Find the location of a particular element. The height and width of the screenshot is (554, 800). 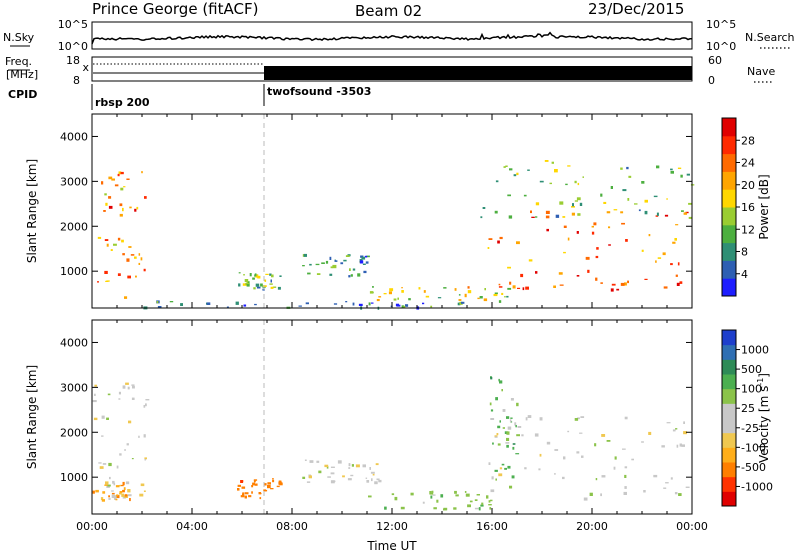

velocity-colorbar-cells is located at coordinates (729, 418).